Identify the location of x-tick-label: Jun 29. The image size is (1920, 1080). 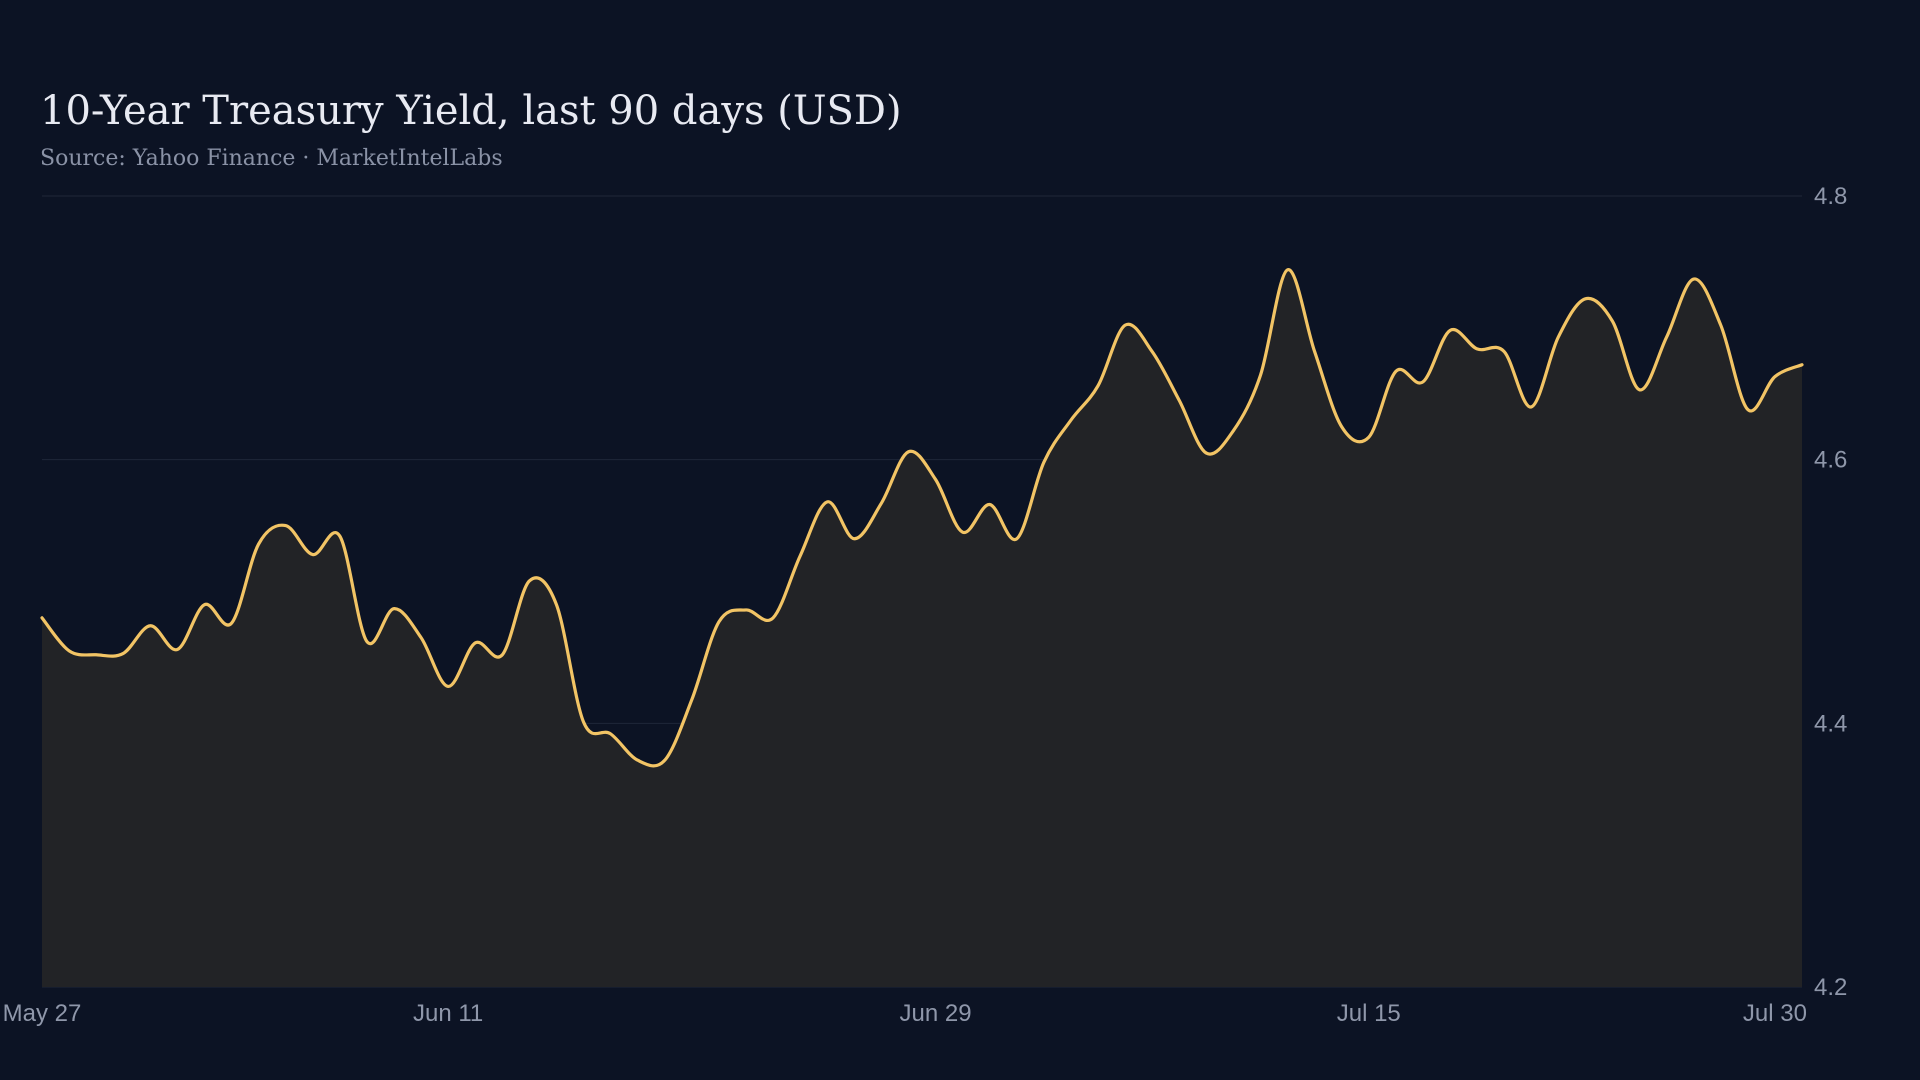
(936, 1013).